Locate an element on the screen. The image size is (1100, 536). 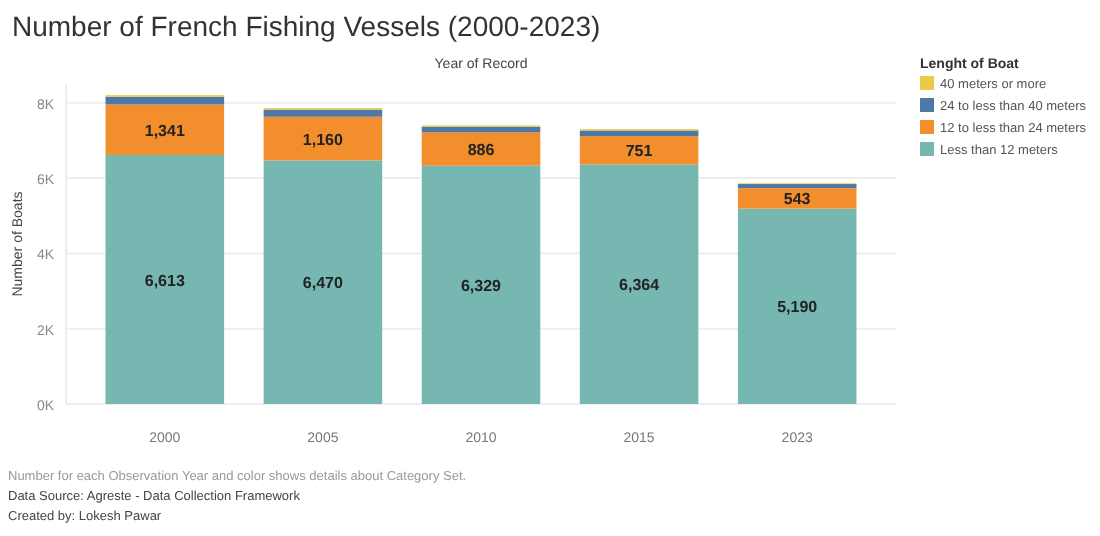
data-label: 6,364 is located at coordinates (640, 285).